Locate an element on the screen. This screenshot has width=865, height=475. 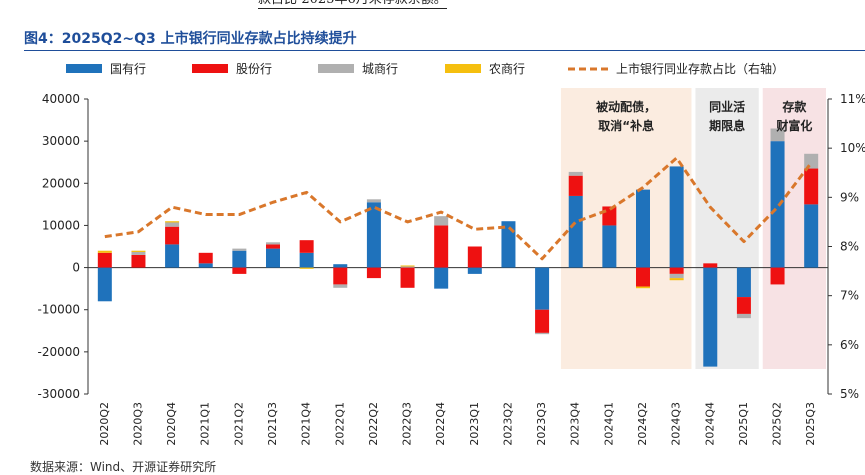
bar-state-2020Q2 is located at coordinates (104, 284).